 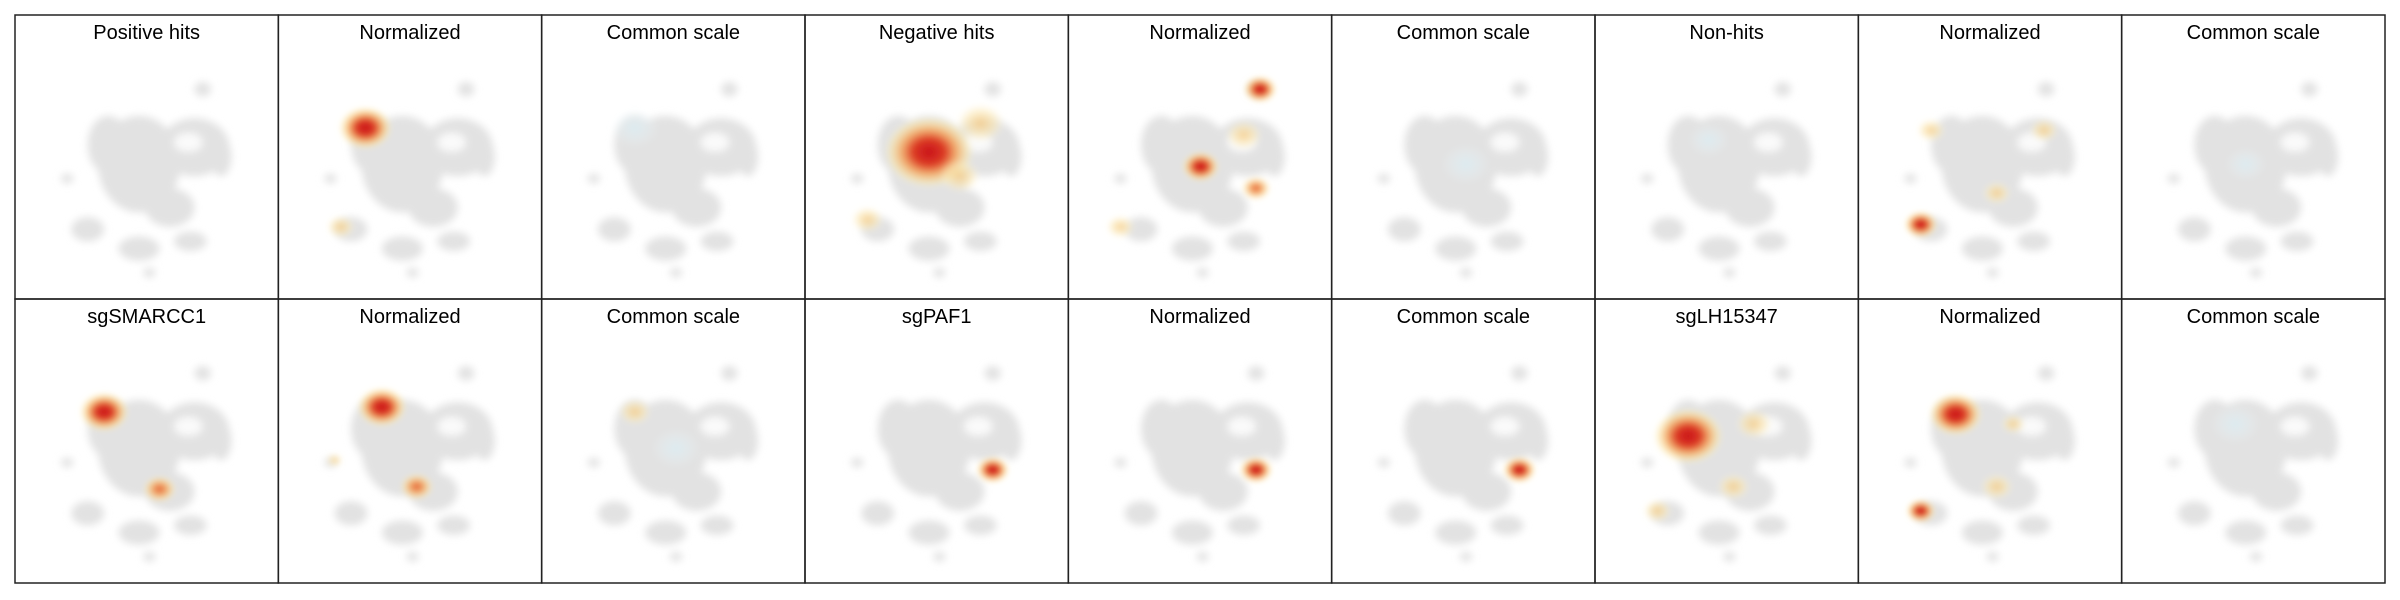 What do you see at coordinates (937, 157) in the screenshot?
I see `panel: Negative hits` at bounding box center [937, 157].